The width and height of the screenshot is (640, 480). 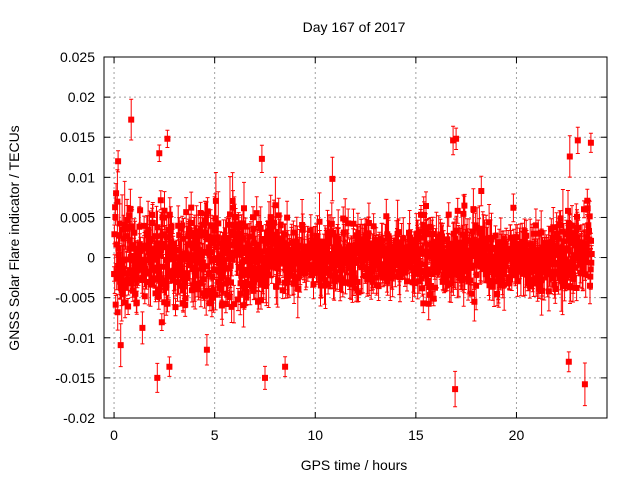 I want to click on y-tick-label: -0.02, so click(x=79, y=418).